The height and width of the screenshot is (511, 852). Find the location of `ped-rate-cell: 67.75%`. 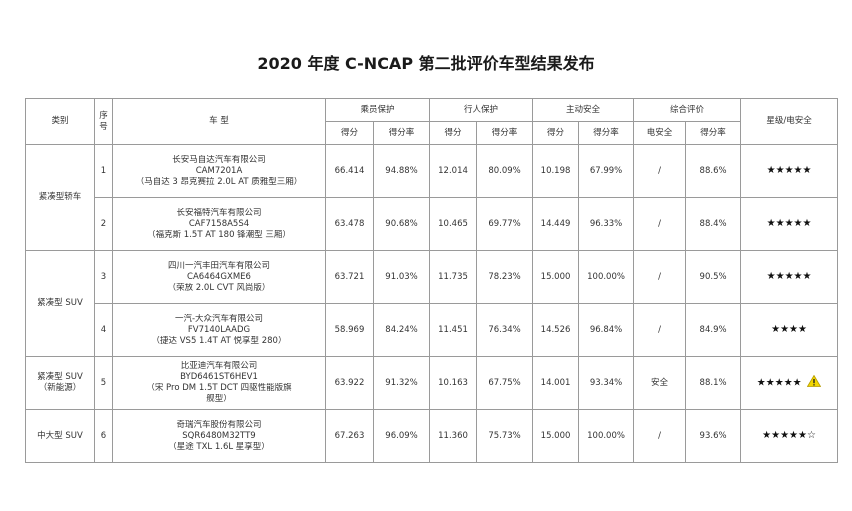

ped-rate-cell: 67.75% is located at coordinates (505, 383).